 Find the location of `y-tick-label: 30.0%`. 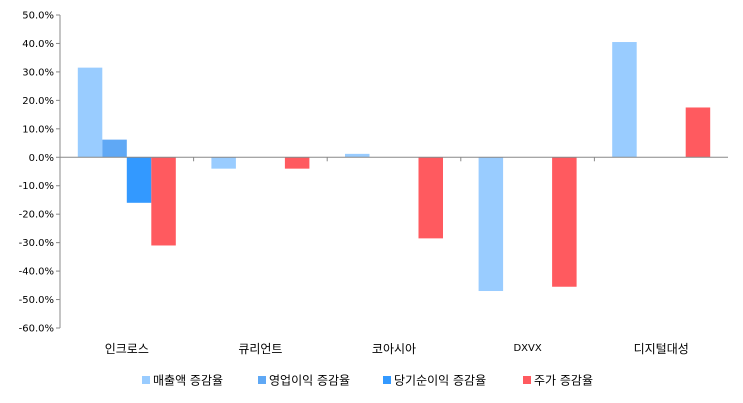

y-tick-label: 30.0% is located at coordinates (38, 72).